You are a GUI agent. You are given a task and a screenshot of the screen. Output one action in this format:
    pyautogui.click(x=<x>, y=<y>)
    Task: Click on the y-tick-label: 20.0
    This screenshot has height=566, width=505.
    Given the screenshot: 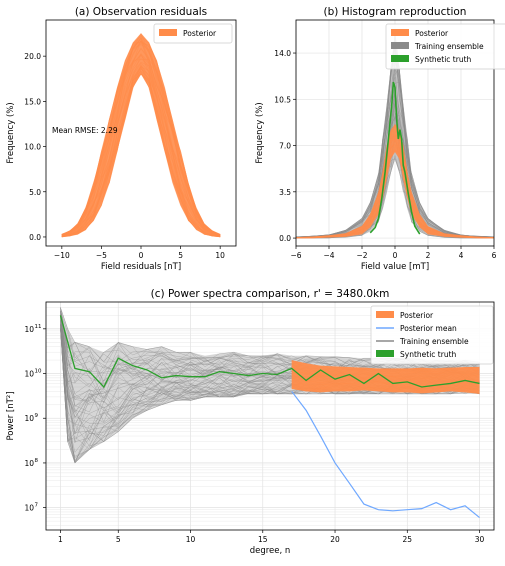 What is the action you would take?
    pyautogui.click(x=32, y=56)
    